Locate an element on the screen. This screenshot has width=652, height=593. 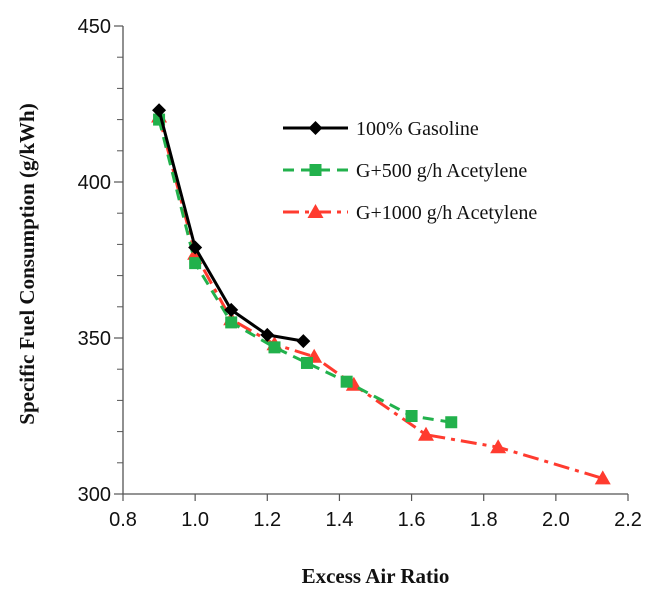
legend-item: 100% Gasoline is located at coordinates (381, 129).